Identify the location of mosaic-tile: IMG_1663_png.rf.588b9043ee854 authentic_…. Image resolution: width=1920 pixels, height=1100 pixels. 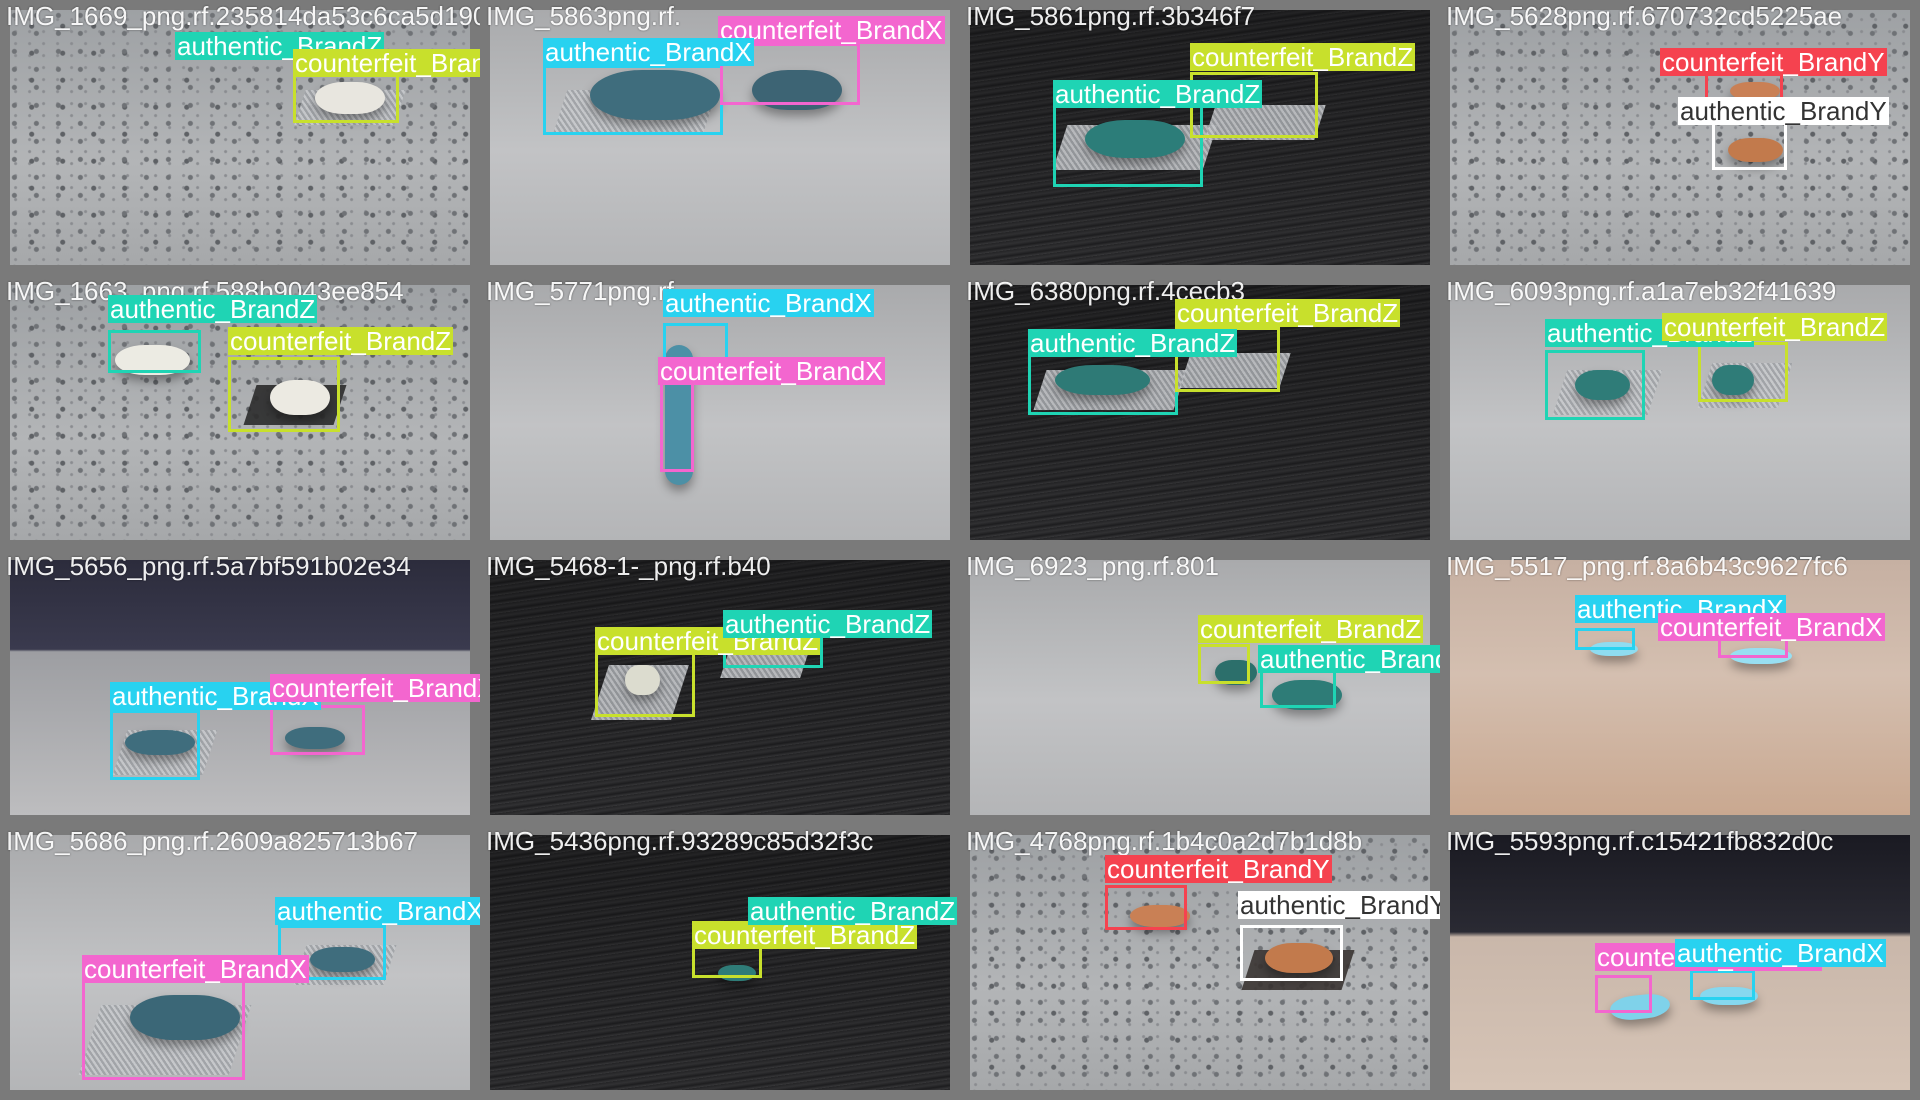
(240, 412).